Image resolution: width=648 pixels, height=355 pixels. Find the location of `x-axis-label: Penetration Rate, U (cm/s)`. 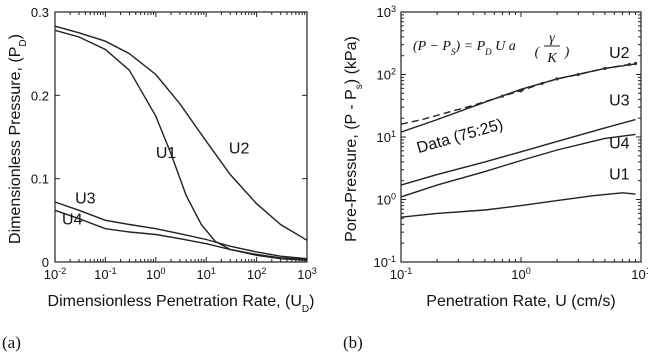

x-axis-label: Penetration Rate, U (cm/s) is located at coordinates (520, 301).